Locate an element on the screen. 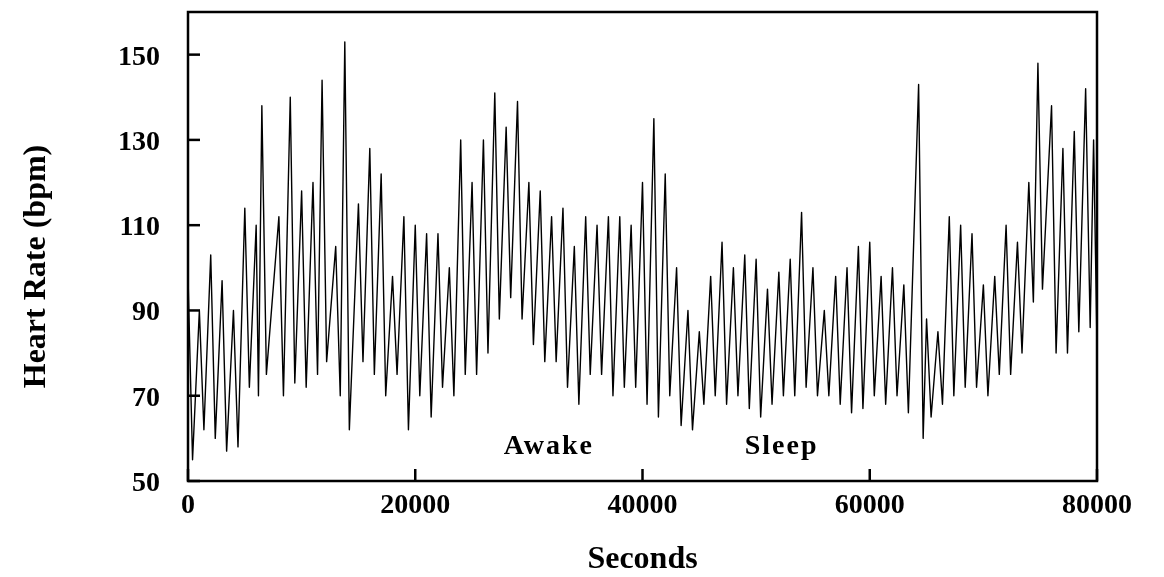 The height and width of the screenshot is (577, 1164). x-tick-label: 20000 is located at coordinates (415, 503).